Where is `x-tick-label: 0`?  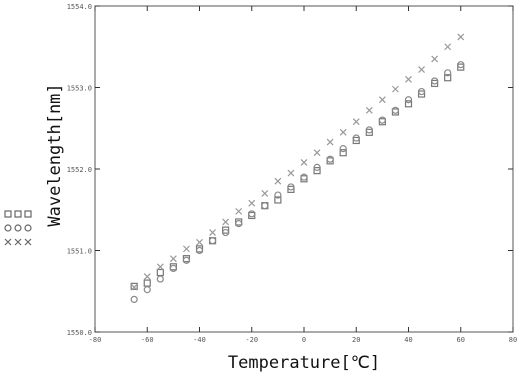
x-tick-label: 0 is located at coordinates (304, 340).